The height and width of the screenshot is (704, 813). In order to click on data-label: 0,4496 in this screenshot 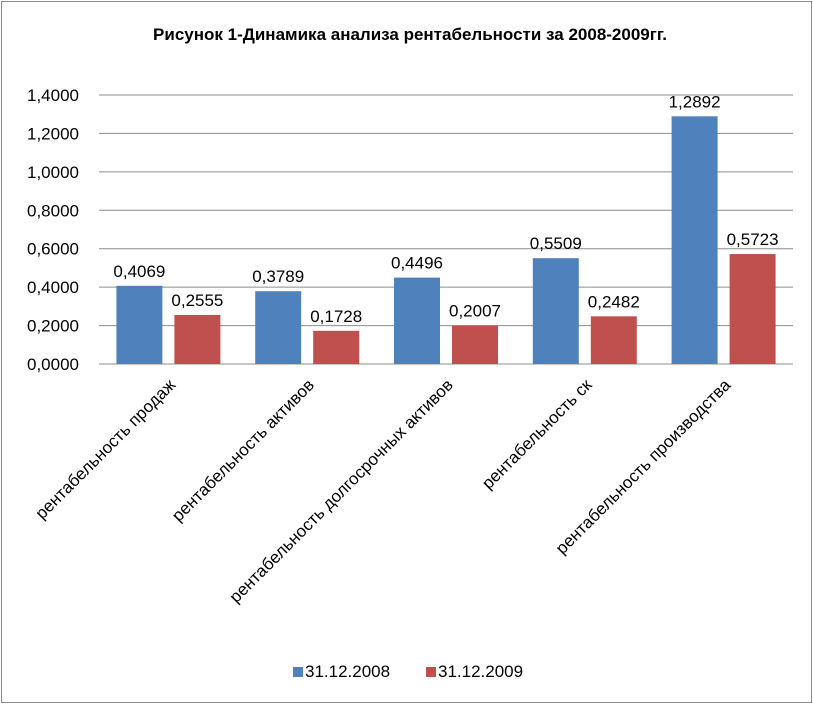, I will do `click(417, 263)`.